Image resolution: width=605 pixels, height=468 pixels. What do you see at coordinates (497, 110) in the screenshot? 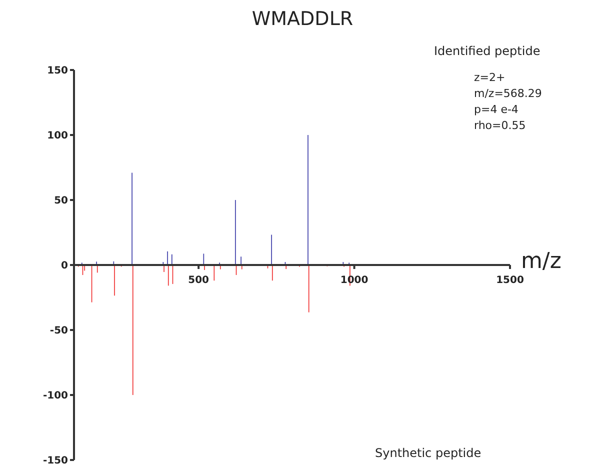
I see `annotation: p=4 e-4` at bounding box center [497, 110].